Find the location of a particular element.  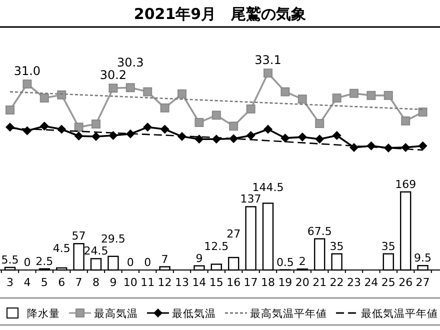

data-label: 31.0 is located at coordinates (27, 71).